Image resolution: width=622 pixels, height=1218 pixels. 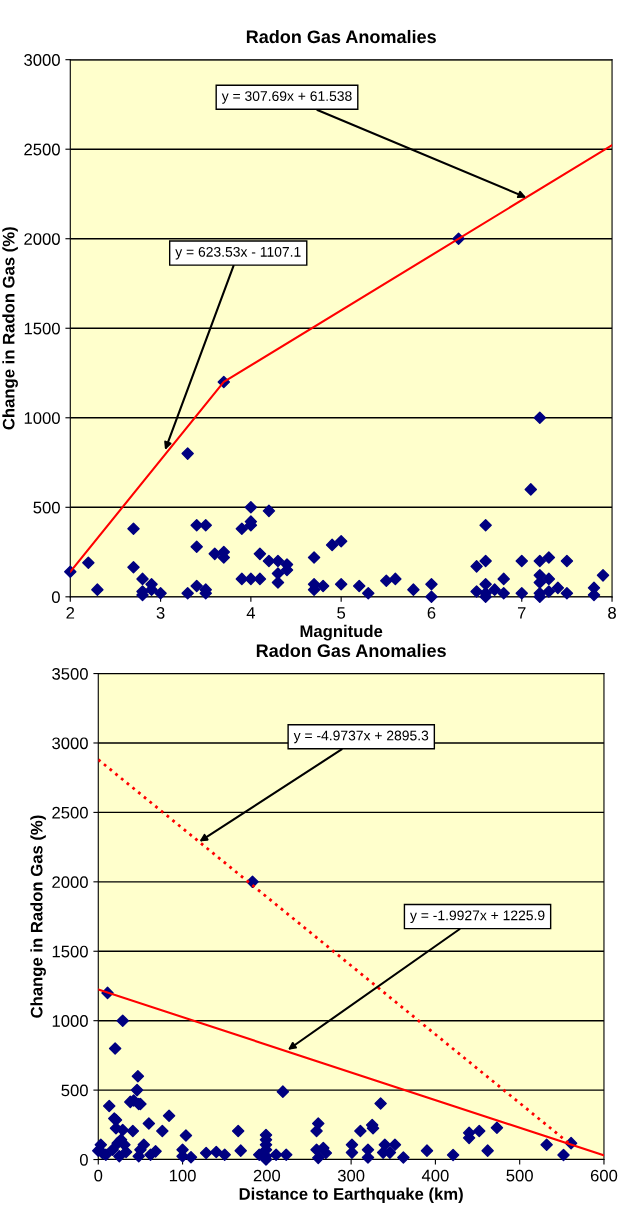 I want to click on x-tick-label: 100, so click(x=182, y=1175).